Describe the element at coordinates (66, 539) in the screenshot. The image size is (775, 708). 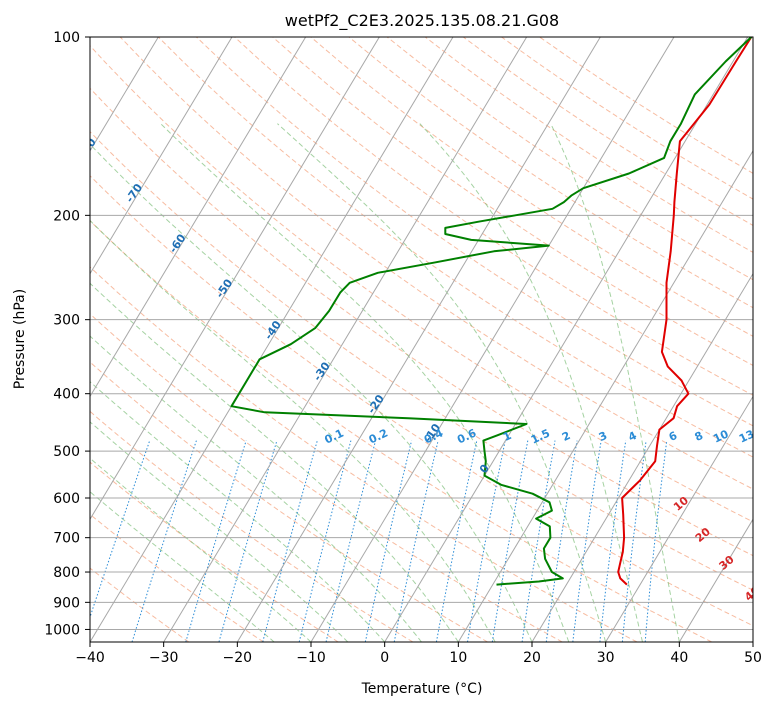
I see `y-tick-label: 700` at that location.